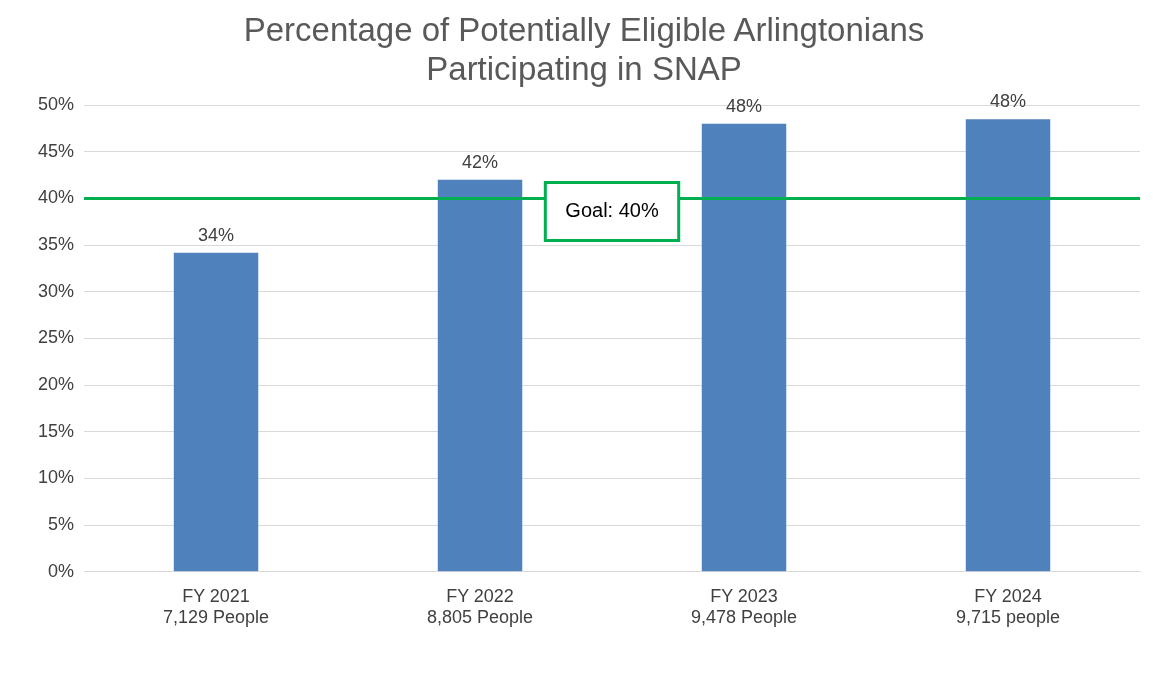 The height and width of the screenshot is (675, 1158). What do you see at coordinates (480, 606) in the screenshot?
I see `x-tick-label: FY 2022 8,805 People` at bounding box center [480, 606].